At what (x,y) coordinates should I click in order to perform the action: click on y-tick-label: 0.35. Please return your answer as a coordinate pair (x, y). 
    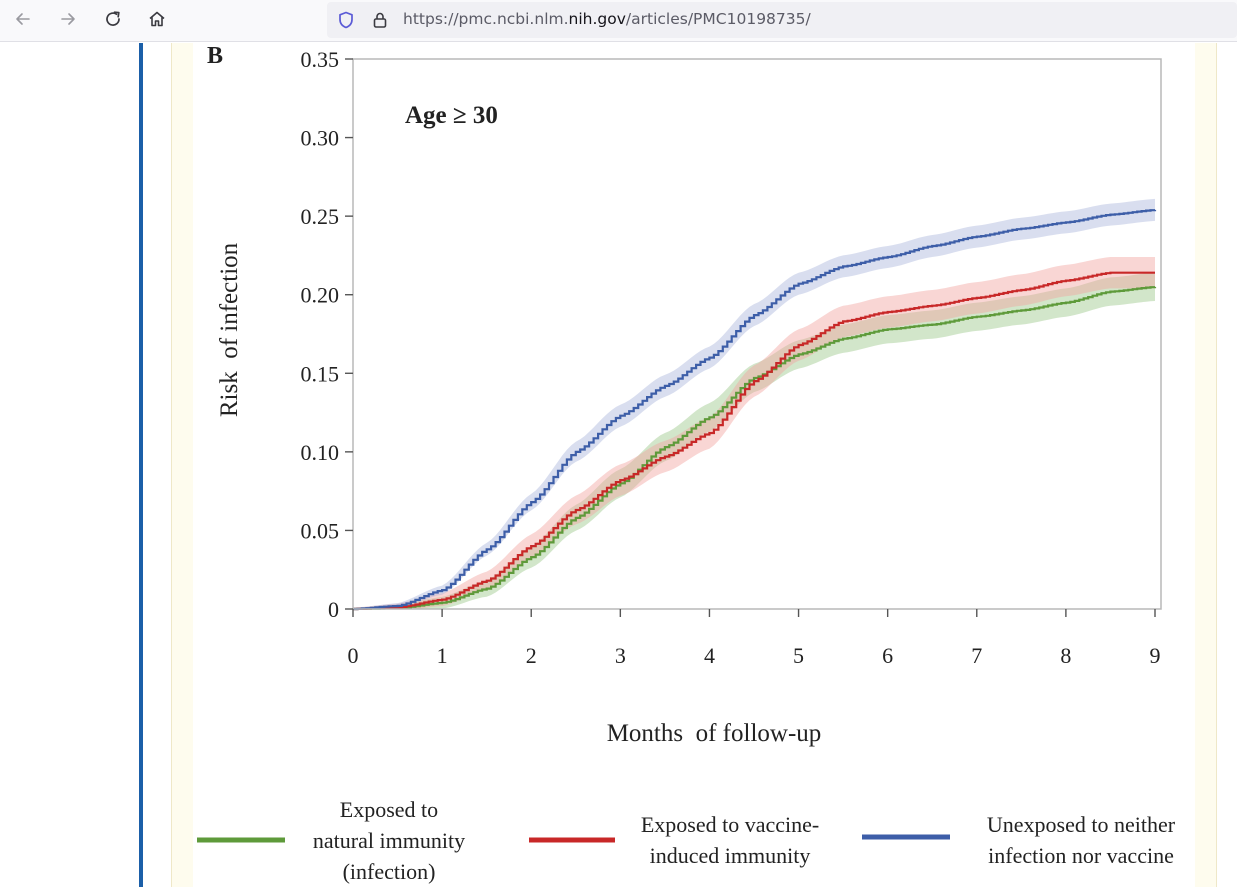
    Looking at the image, I should click on (320, 59).